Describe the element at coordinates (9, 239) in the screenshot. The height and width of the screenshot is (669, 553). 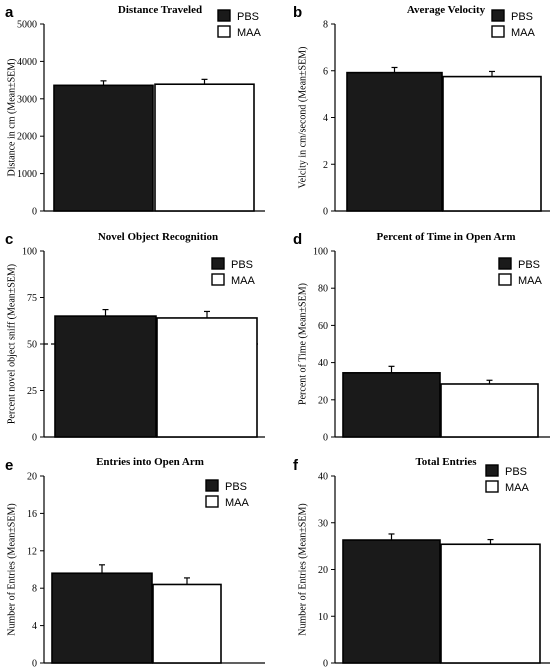
I see `panel-letter: c` at that location.